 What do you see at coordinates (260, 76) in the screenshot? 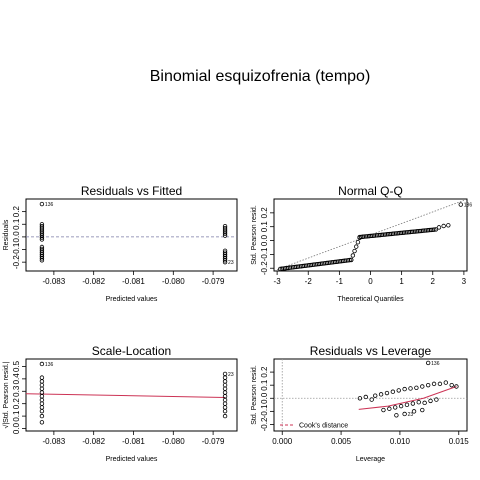
I see `figure-title: Binomial esquizofrenia (tempo)` at bounding box center [260, 76].